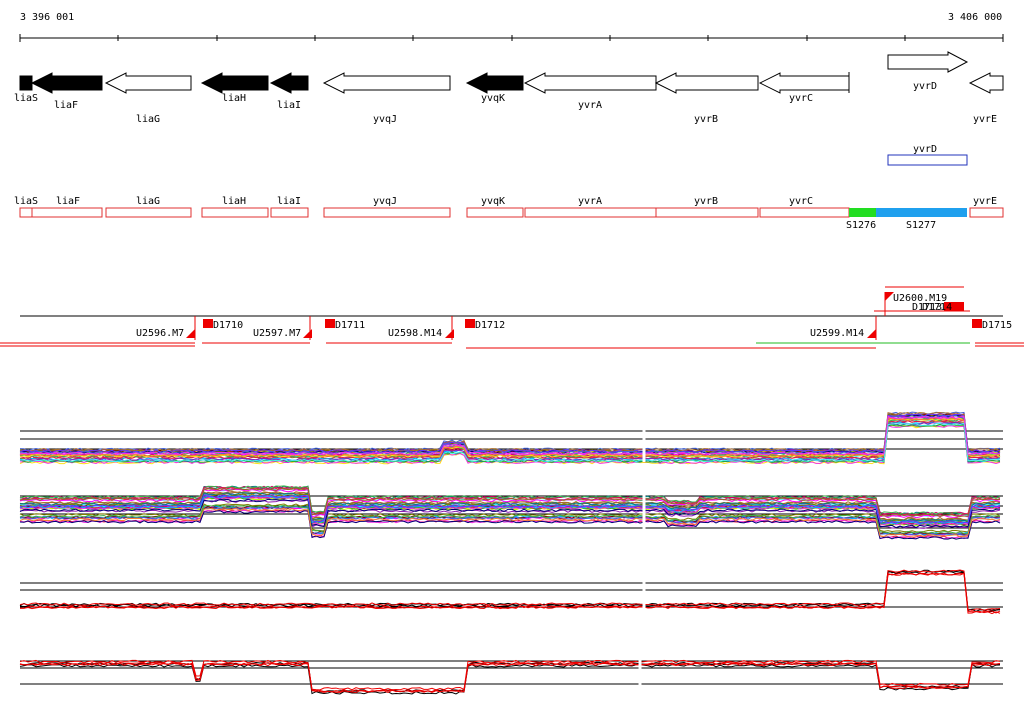  I want to click on gene-arrow-yvrA, so click(590, 83).